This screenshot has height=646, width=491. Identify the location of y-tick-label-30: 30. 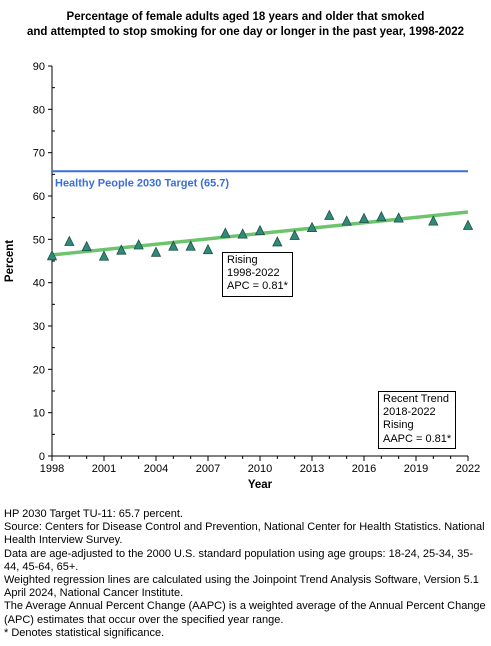
(39, 327).